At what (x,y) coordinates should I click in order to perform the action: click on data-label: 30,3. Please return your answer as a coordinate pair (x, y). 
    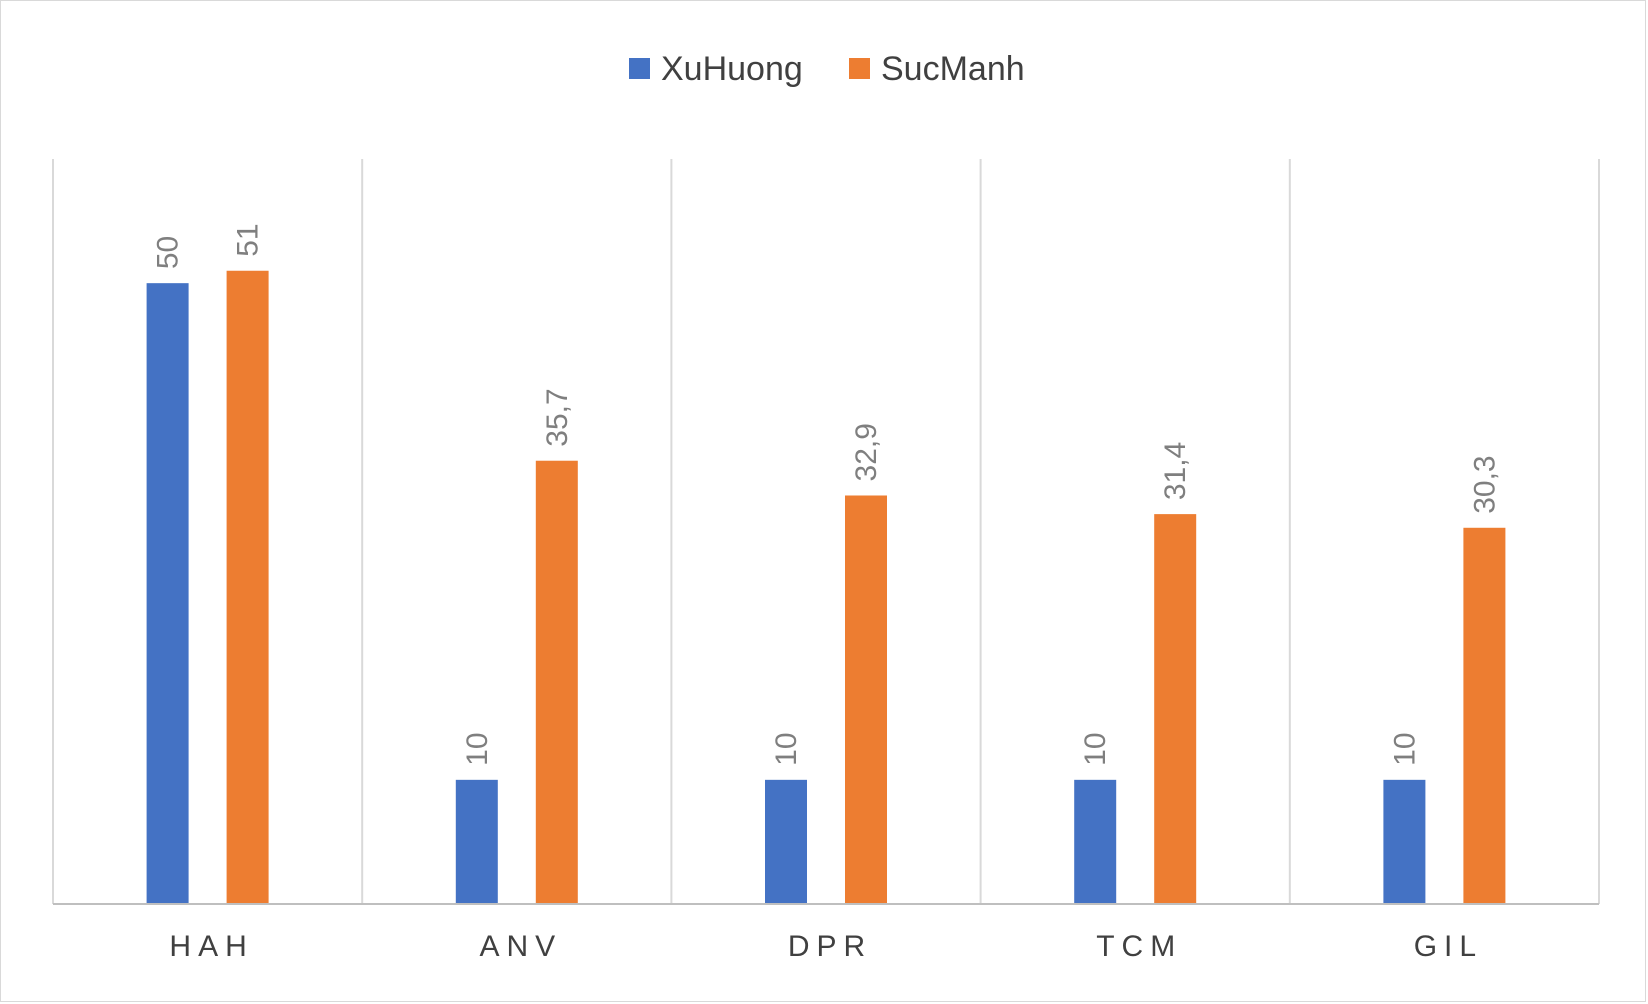
    Looking at the image, I should click on (1484, 484).